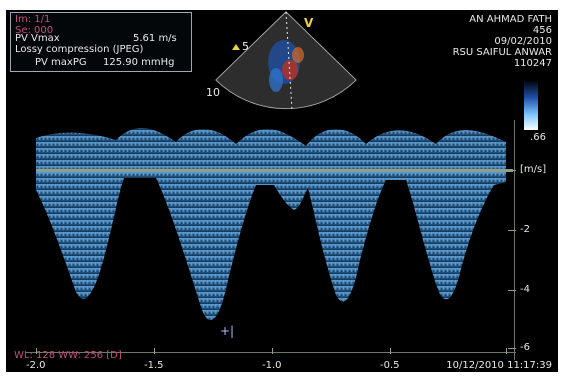 This screenshot has height=376, width=564. What do you see at coordinates (155, 38) in the screenshot?
I see `pv-vmax-value: 5.61 m/s` at bounding box center [155, 38].